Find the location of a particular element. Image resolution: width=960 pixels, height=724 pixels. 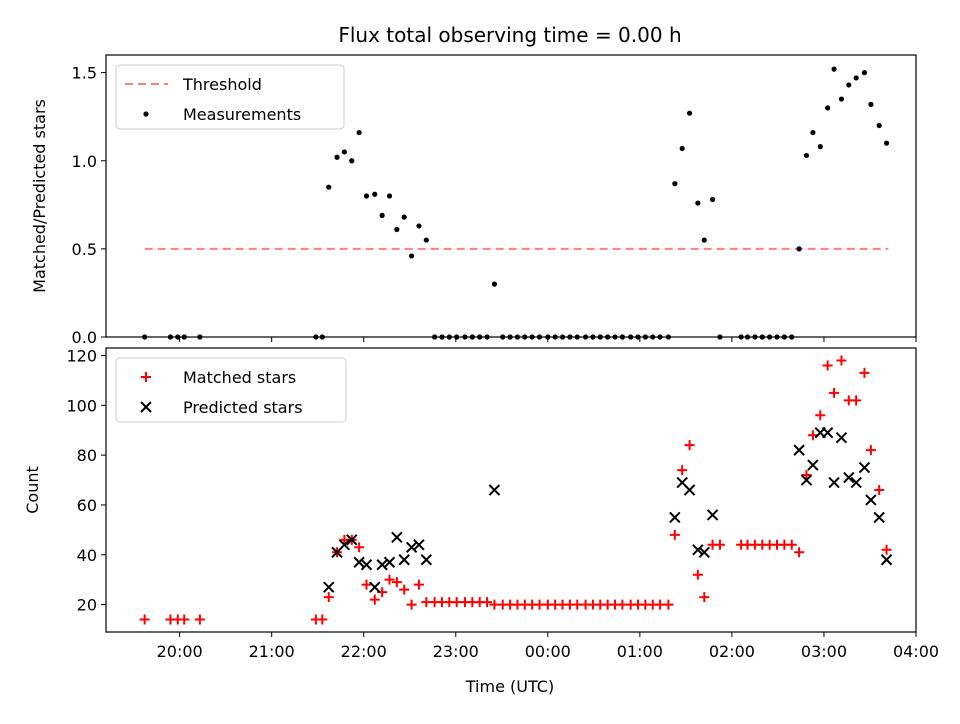

y-tick-label: 1.5 is located at coordinates (84, 73).